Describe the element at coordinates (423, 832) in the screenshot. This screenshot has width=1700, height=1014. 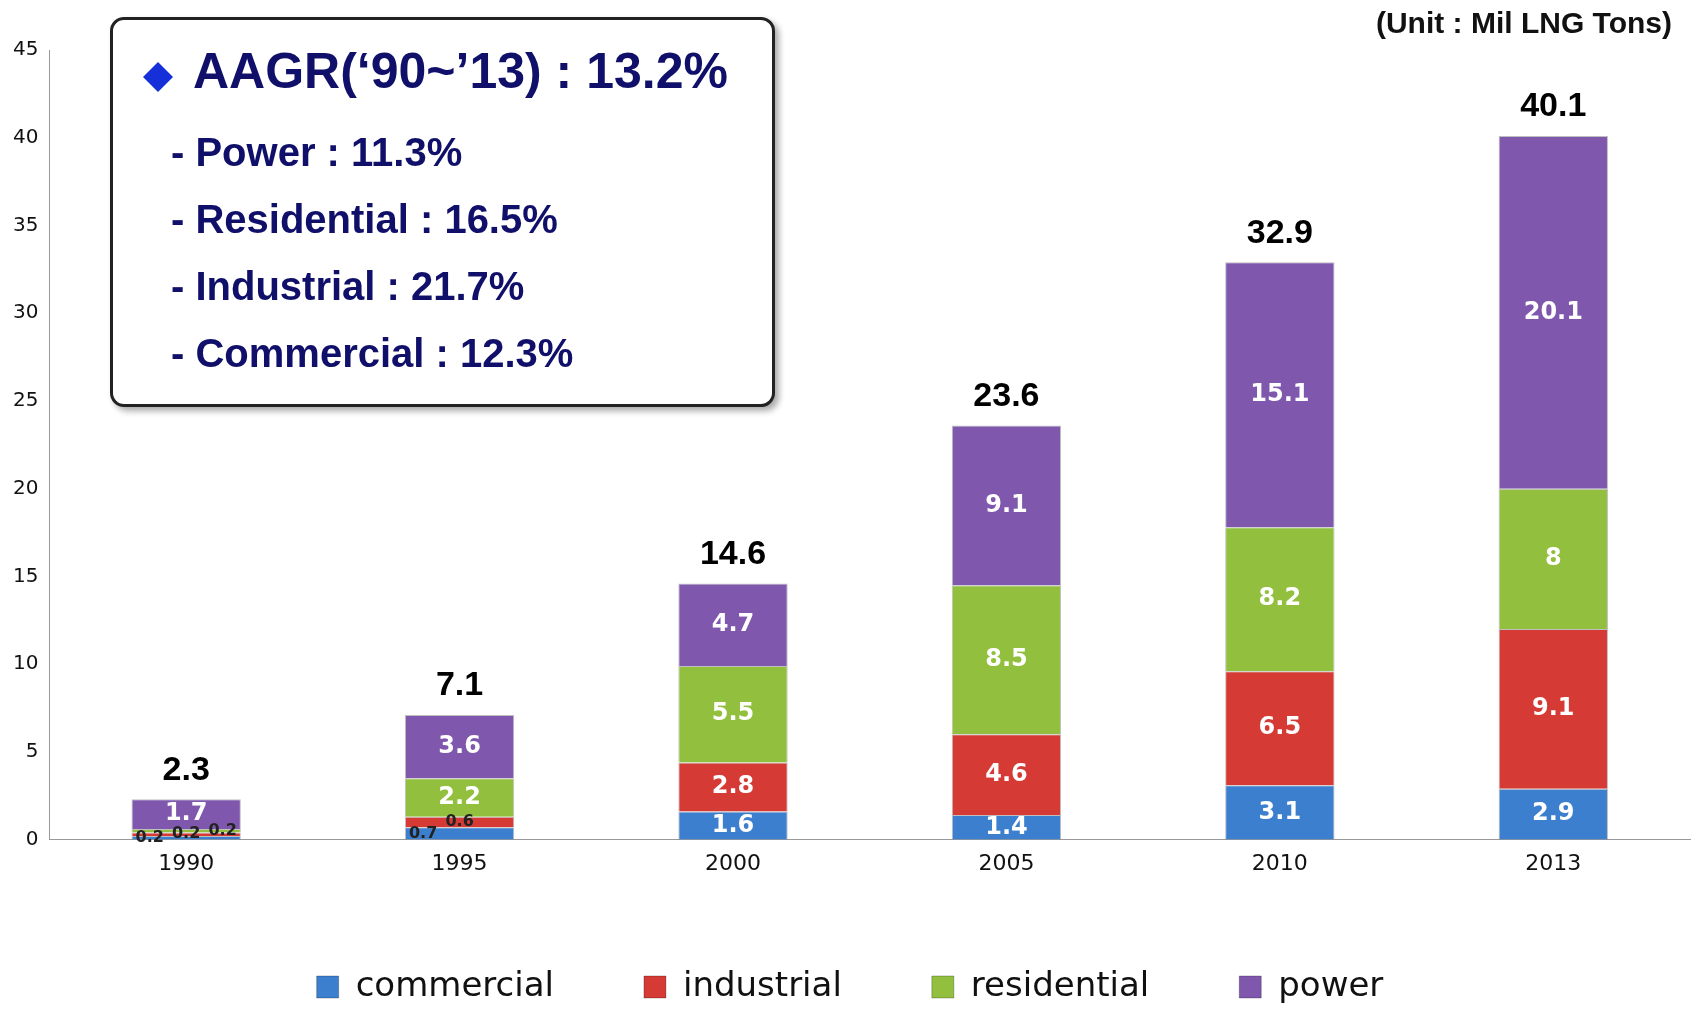
I see `data-label: 0.7` at that location.